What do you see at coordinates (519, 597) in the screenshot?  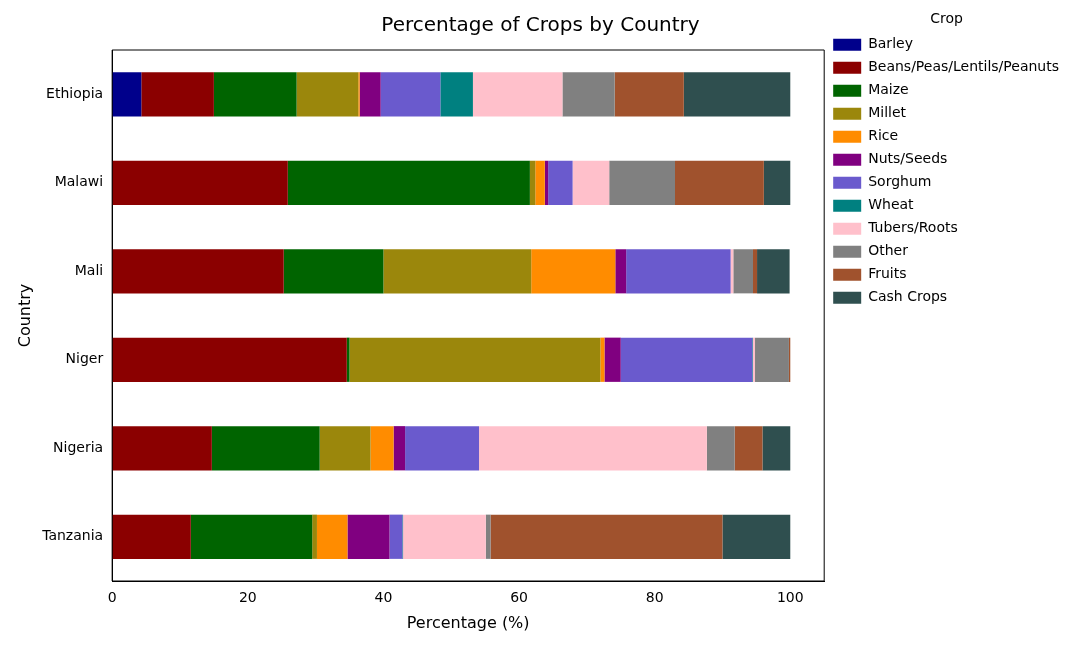 I see `x-tick-label: 60` at bounding box center [519, 597].